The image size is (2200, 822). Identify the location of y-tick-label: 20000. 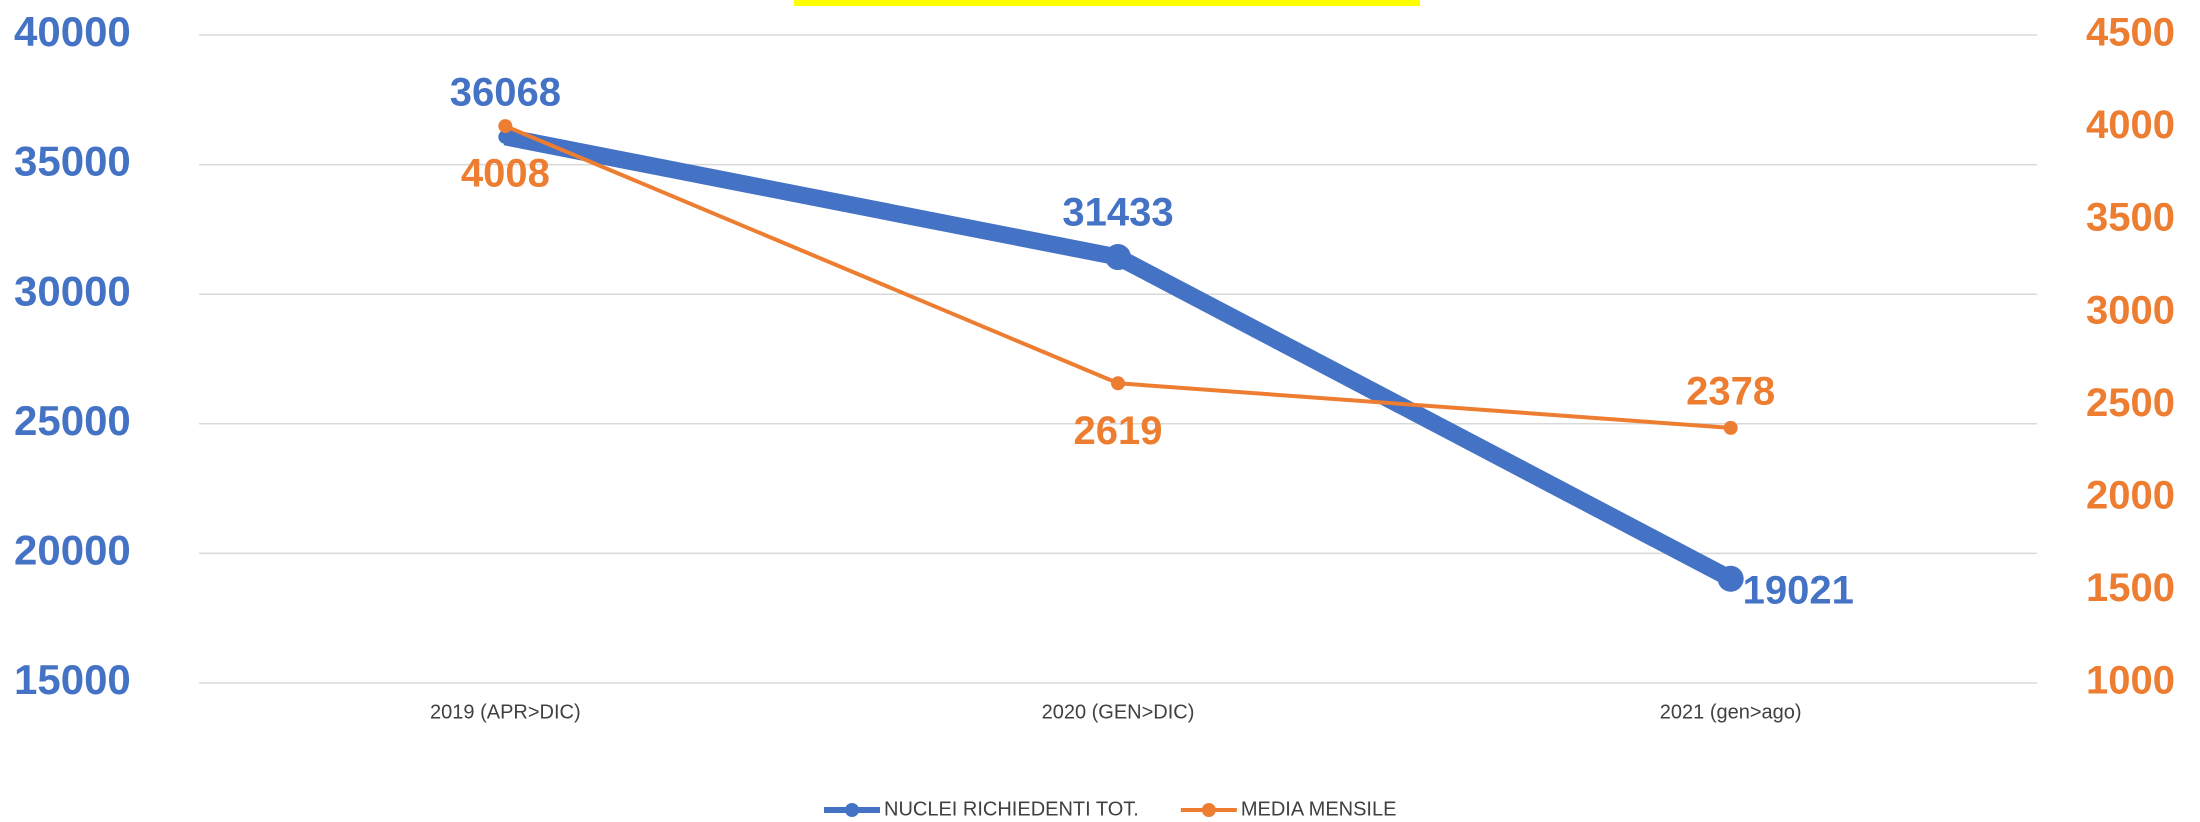
(72, 549).